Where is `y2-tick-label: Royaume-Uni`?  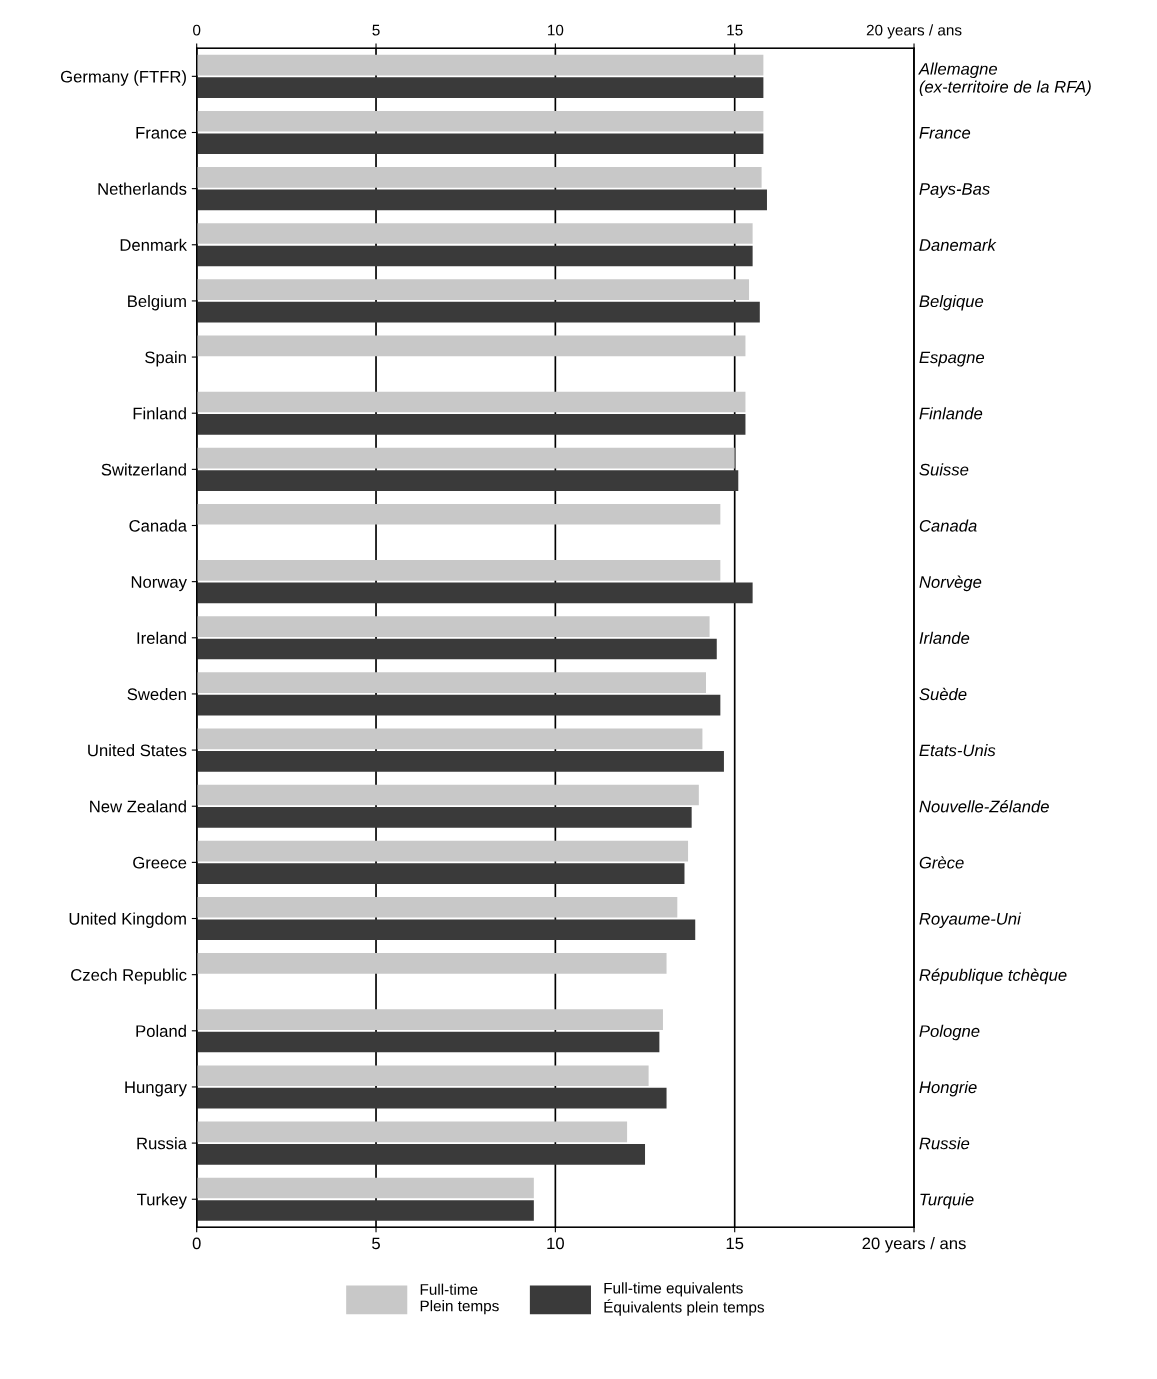
y2-tick-label: Royaume-Uni is located at coordinates (970, 920).